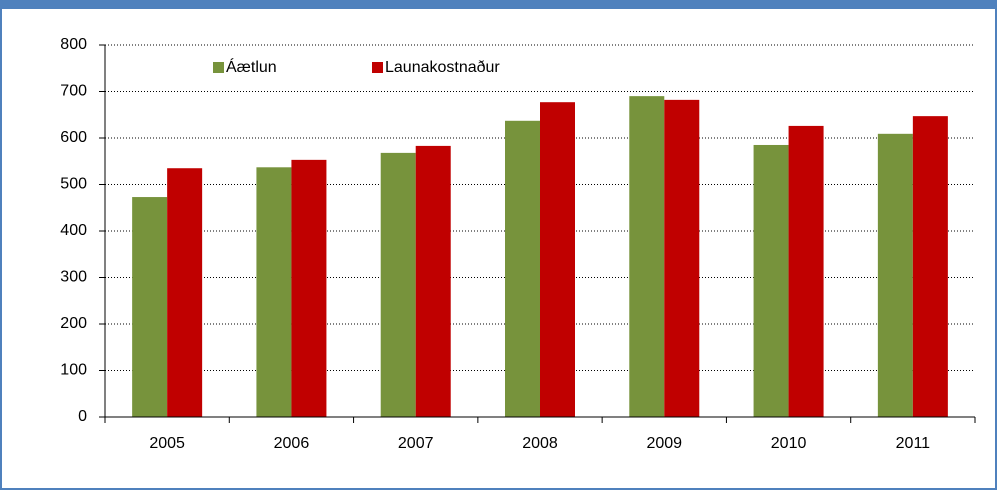 The image size is (997, 490). What do you see at coordinates (416, 443) in the screenshot?
I see `x-tick-label: 2007` at bounding box center [416, 443].